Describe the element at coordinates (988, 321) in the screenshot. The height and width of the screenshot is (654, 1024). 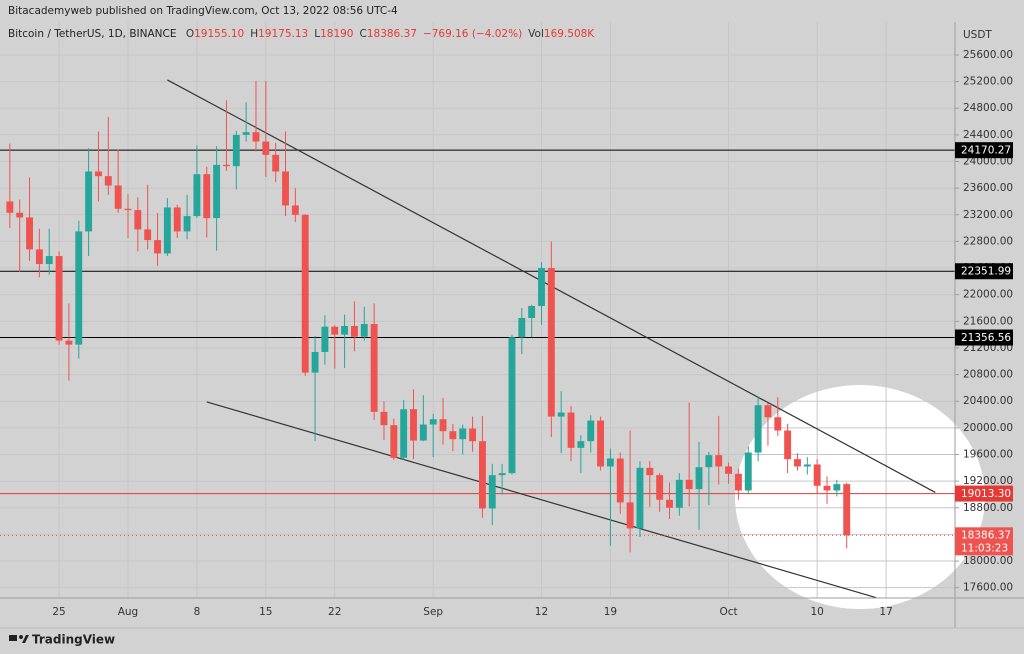
I see `y-tick-label: 21600.00` at that location.